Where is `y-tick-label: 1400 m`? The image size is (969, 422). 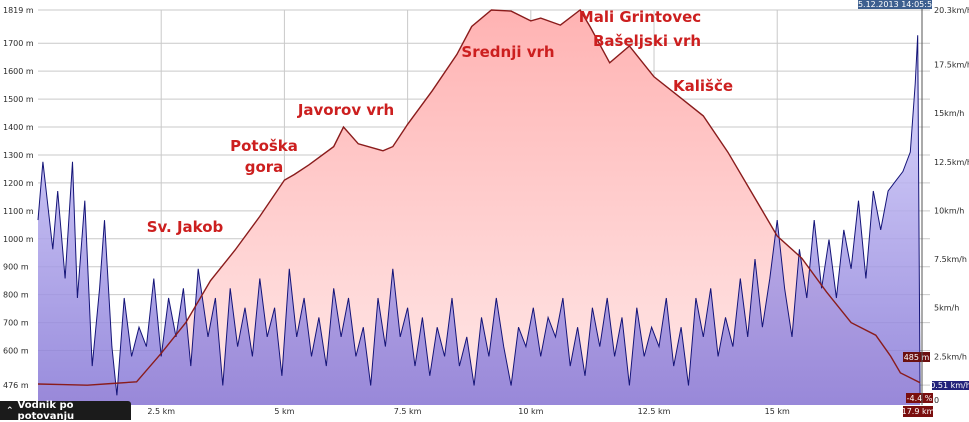 y-tick-label: 1400 m is located at coordinates (18, 127).